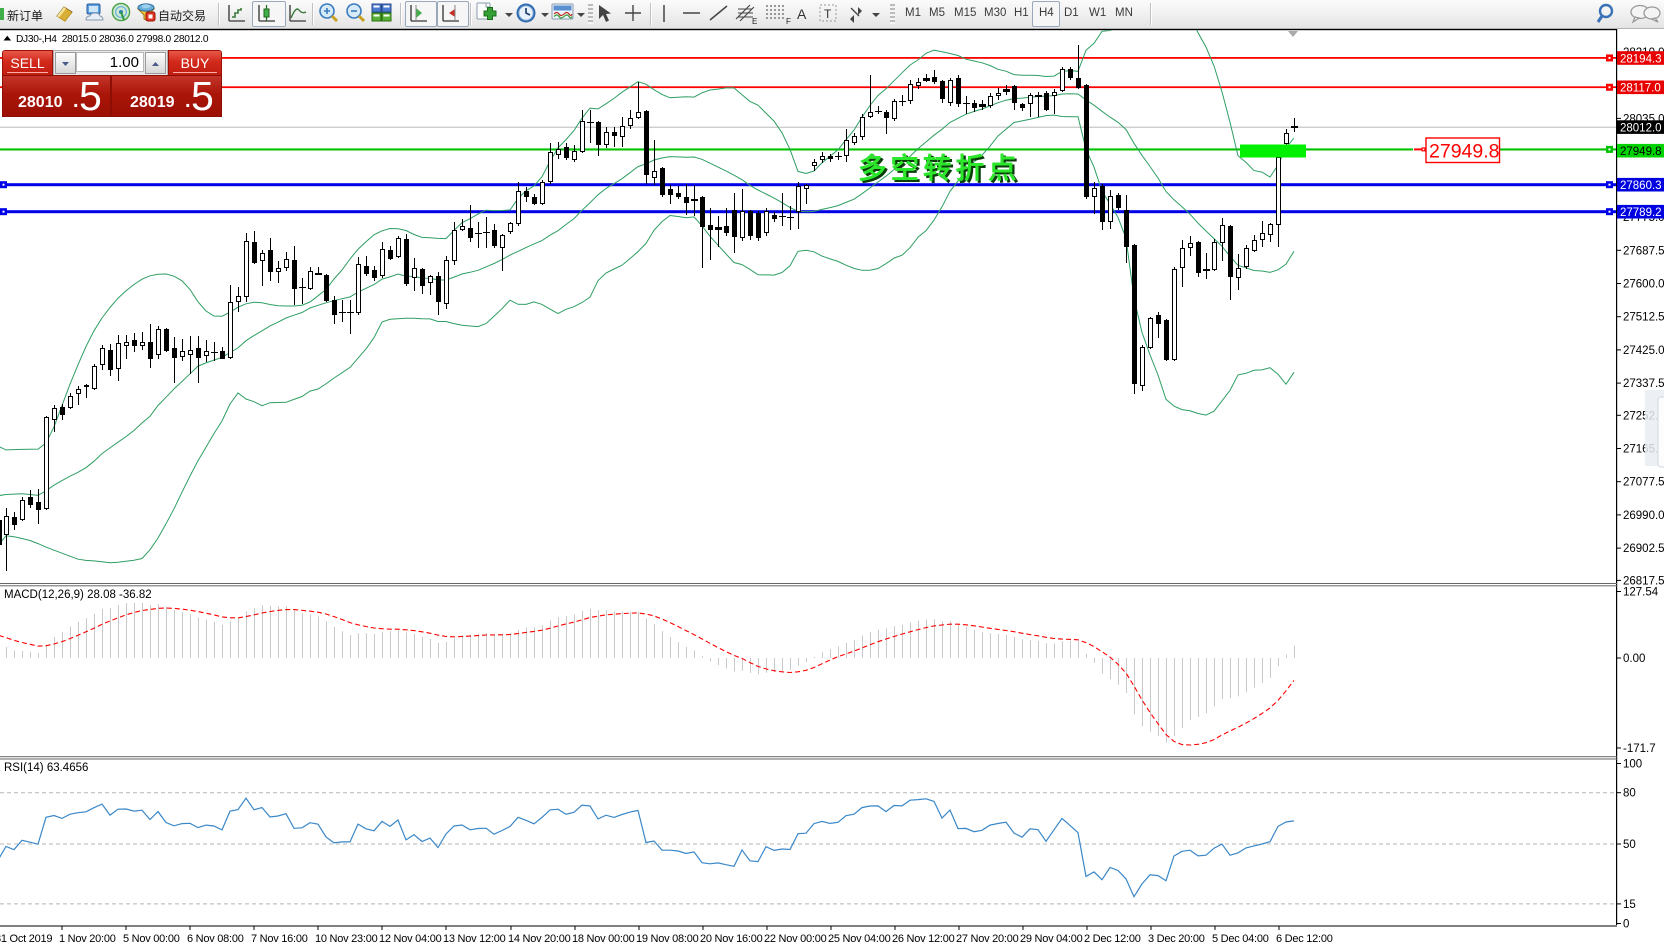 The height and width of the screenshot is (950, 1664). I want to click on svg-text: 50, so click(1629, 845).